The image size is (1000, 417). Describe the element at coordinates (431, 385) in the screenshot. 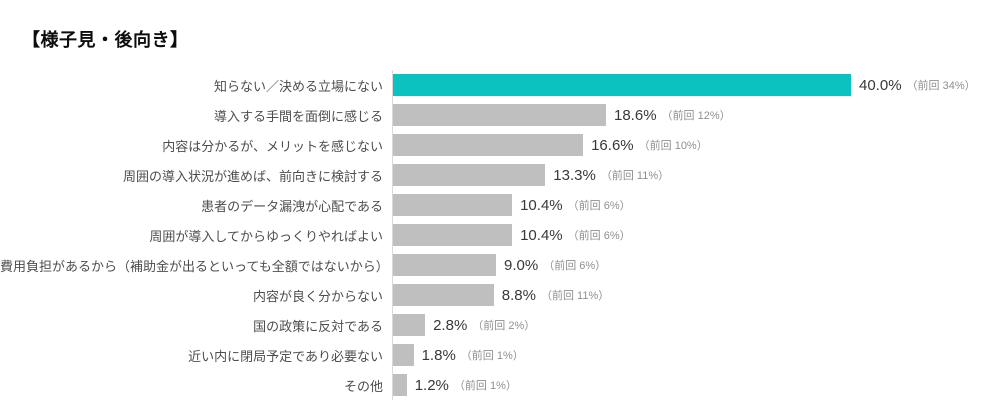

I see `value-label: 1.2%` at that location.